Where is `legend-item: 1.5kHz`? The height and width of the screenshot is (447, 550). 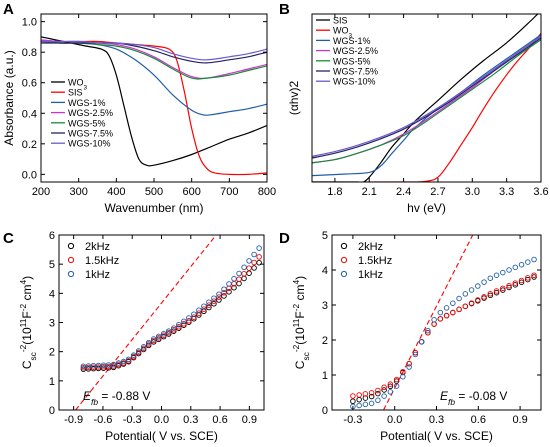 legend-item: 1.5kHz is located at coordinates (366, 261).